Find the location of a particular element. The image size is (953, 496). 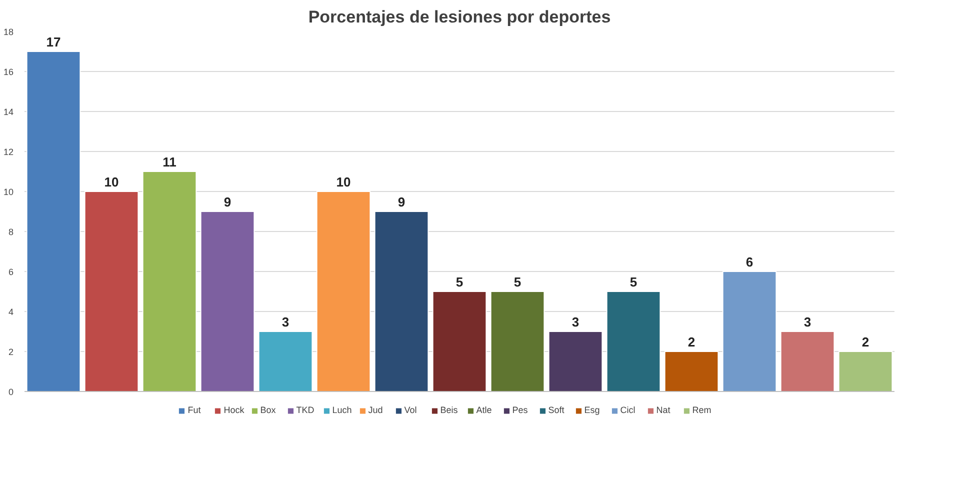

data-label: 17 is located at coordinates (53, 42).